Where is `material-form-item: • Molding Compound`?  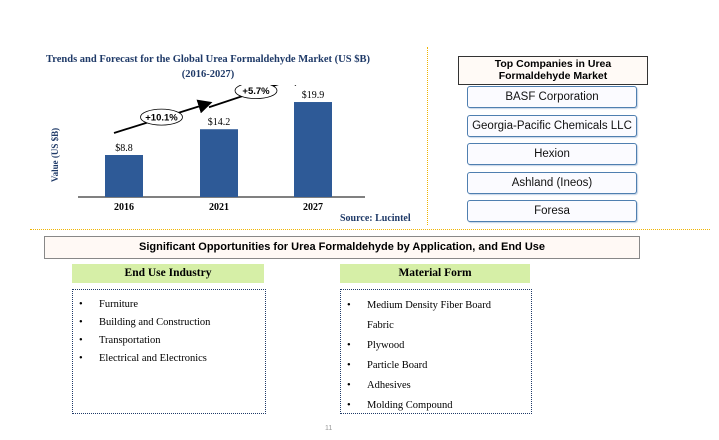 material-form-item: • Molding Compound is located at coordinates (436, 406).